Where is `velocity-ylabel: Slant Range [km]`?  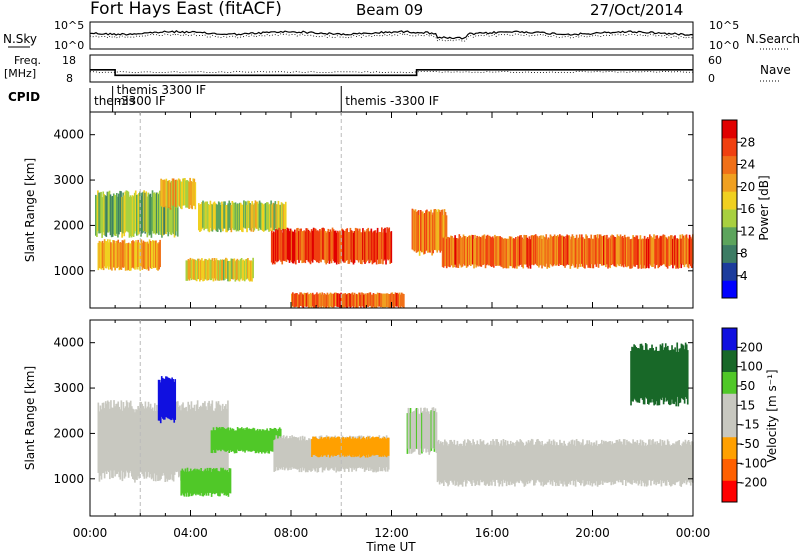 velocity-ylabel: Slant Range [km] is located at coordinates (30, 418).